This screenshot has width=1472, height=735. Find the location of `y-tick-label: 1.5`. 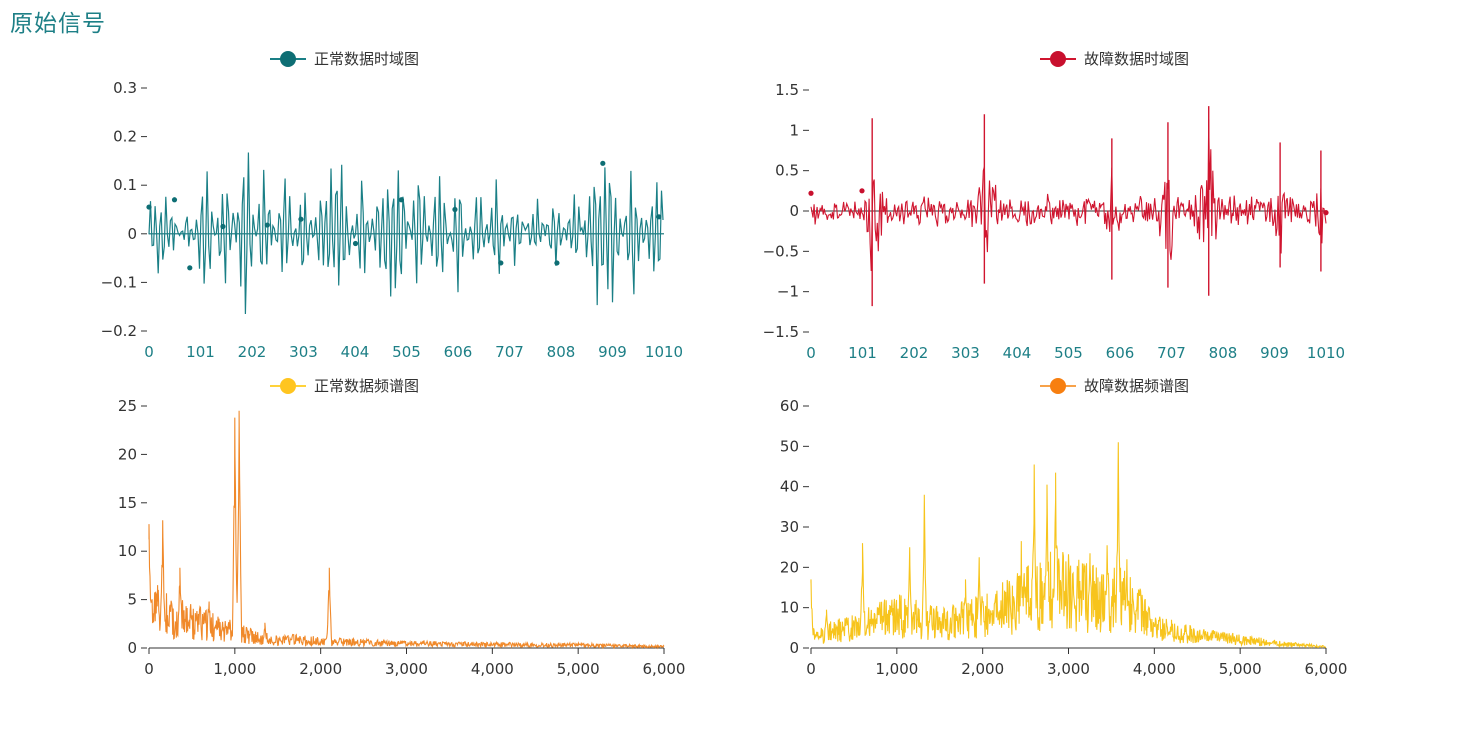

y-tick-label: 1.5 is located at coordinates (787, 90).